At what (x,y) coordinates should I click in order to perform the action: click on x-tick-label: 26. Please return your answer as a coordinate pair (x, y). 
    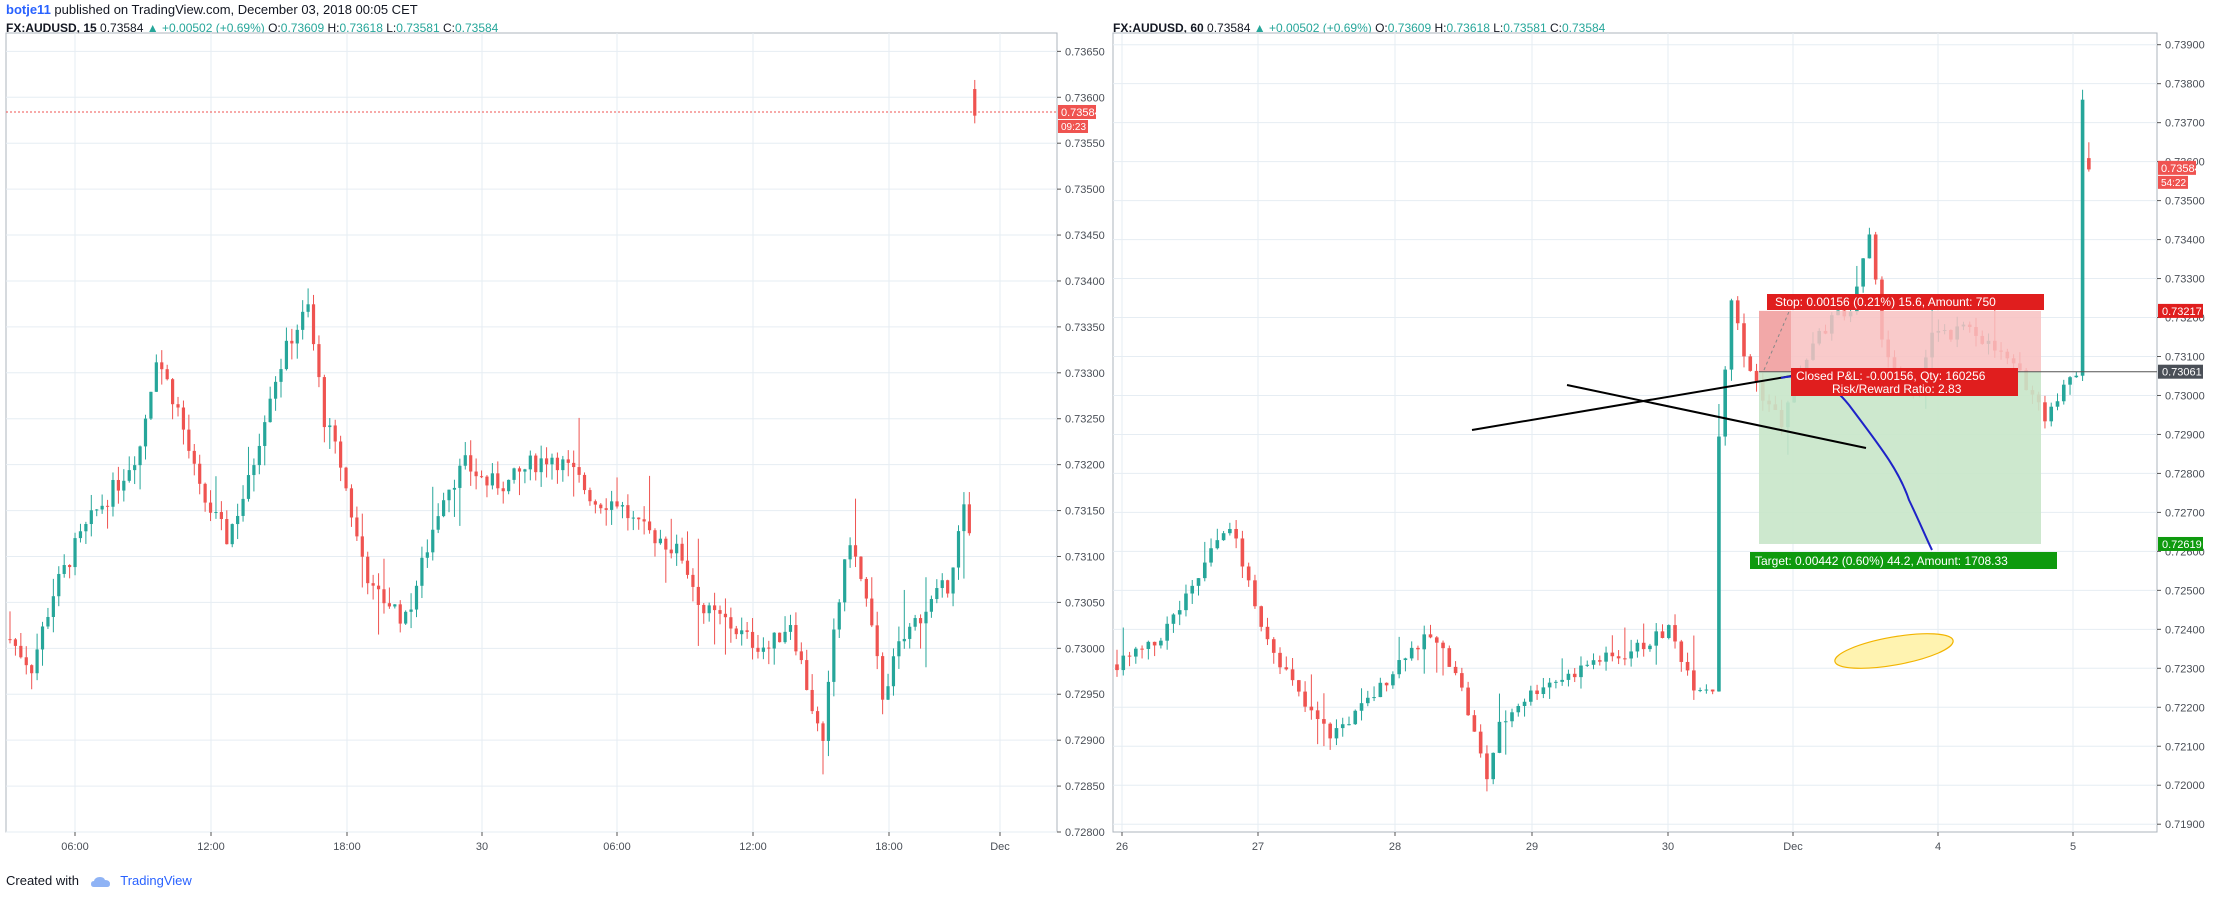
    Looking at the image, I should click on (1122, 847).